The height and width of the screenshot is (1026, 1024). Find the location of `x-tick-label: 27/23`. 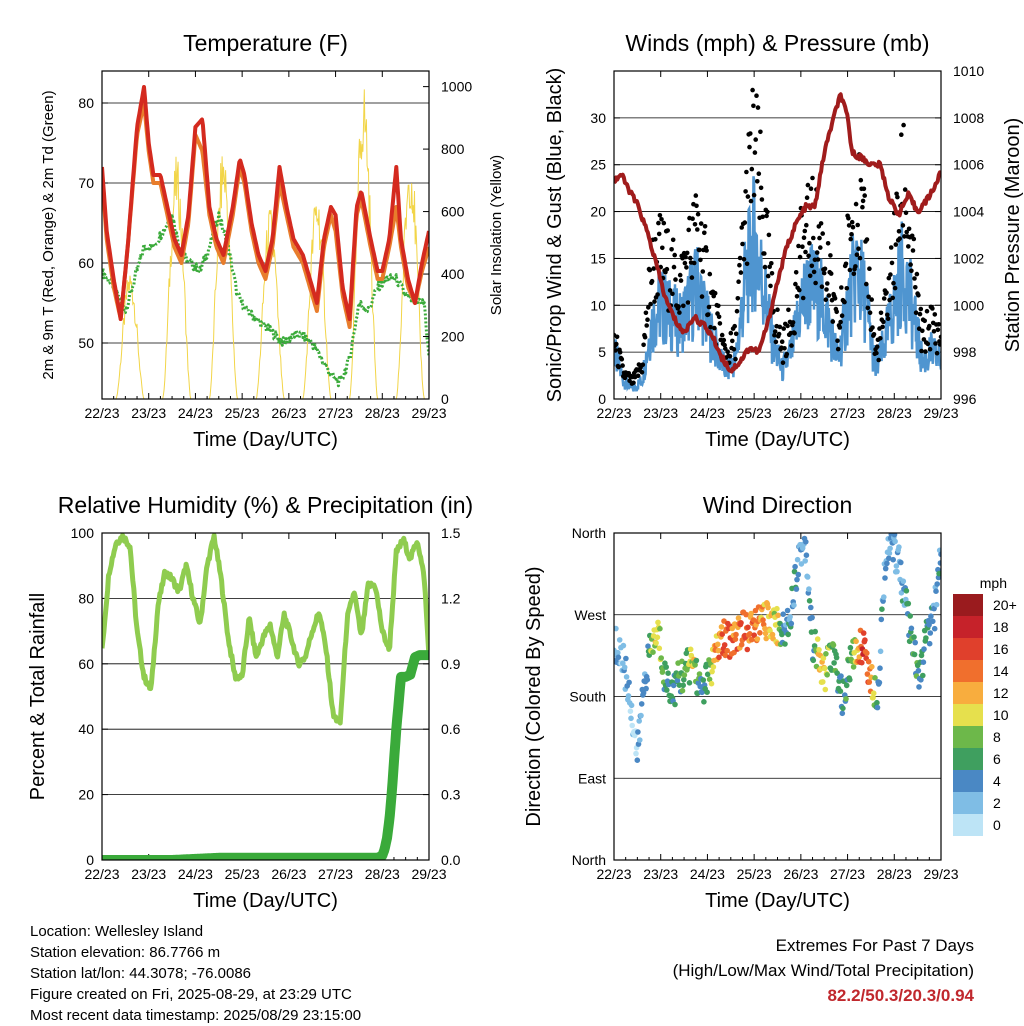

x-tick-label: 27/23 is located at coordinates (335, 413).